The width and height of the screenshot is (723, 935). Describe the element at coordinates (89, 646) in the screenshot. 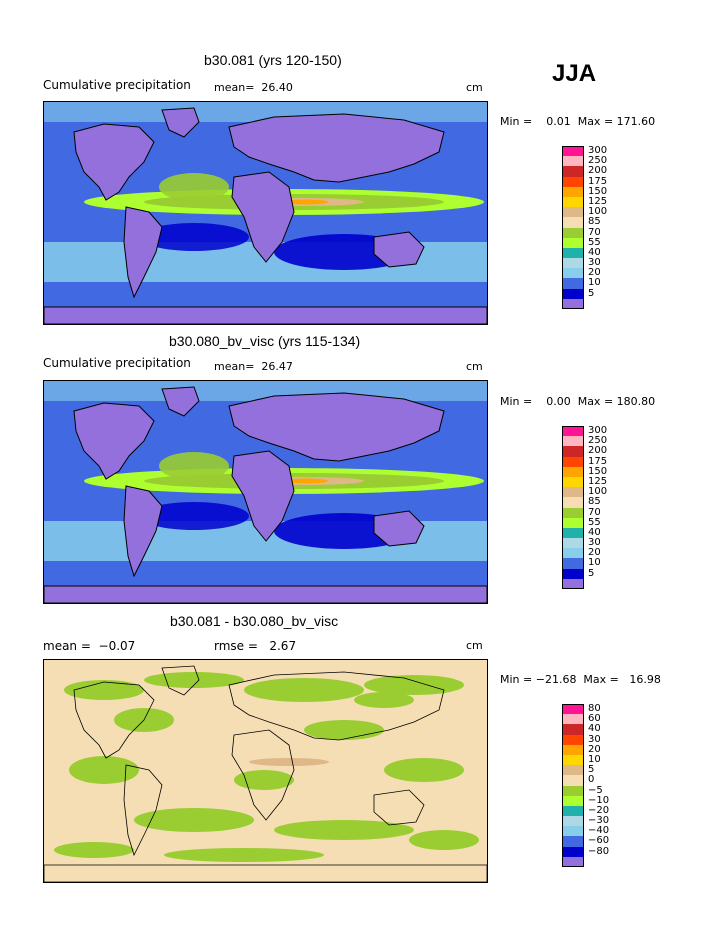

I see `panel3-mean: mean = −0.07` at that location.